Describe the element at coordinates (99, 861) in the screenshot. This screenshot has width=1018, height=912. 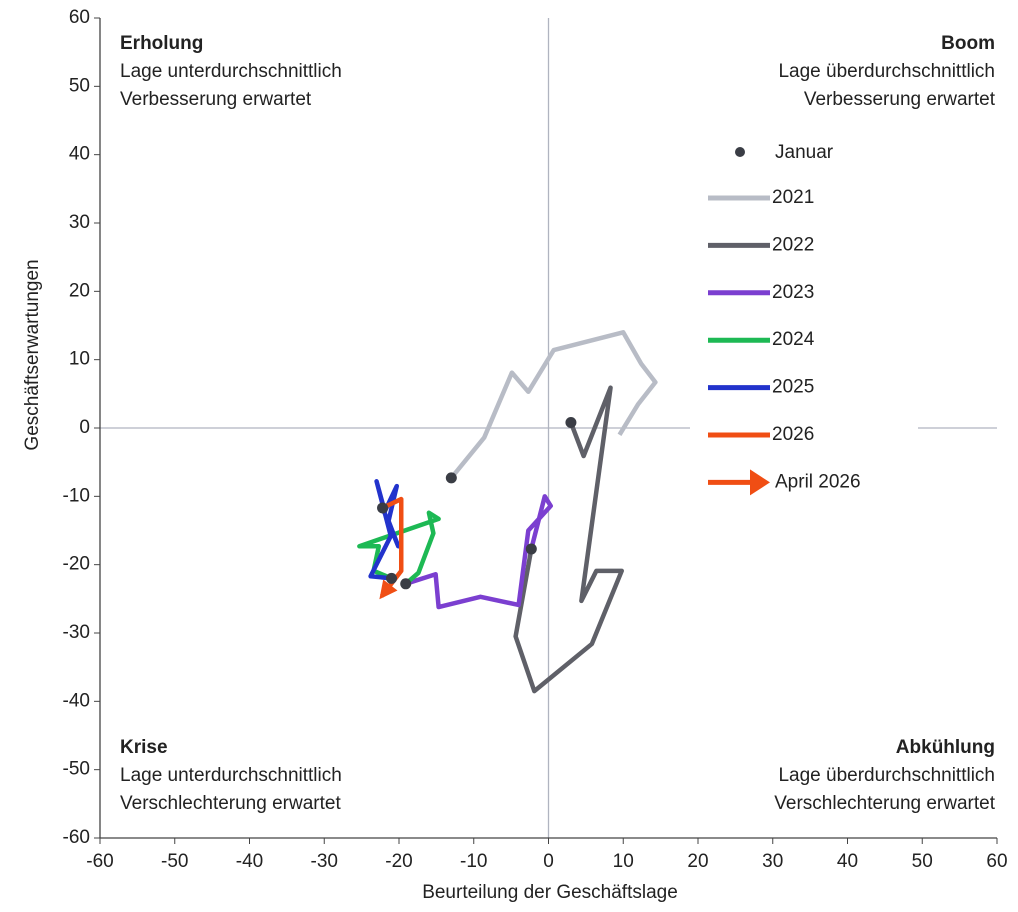
I see `x-tick-label: -60` at that location.